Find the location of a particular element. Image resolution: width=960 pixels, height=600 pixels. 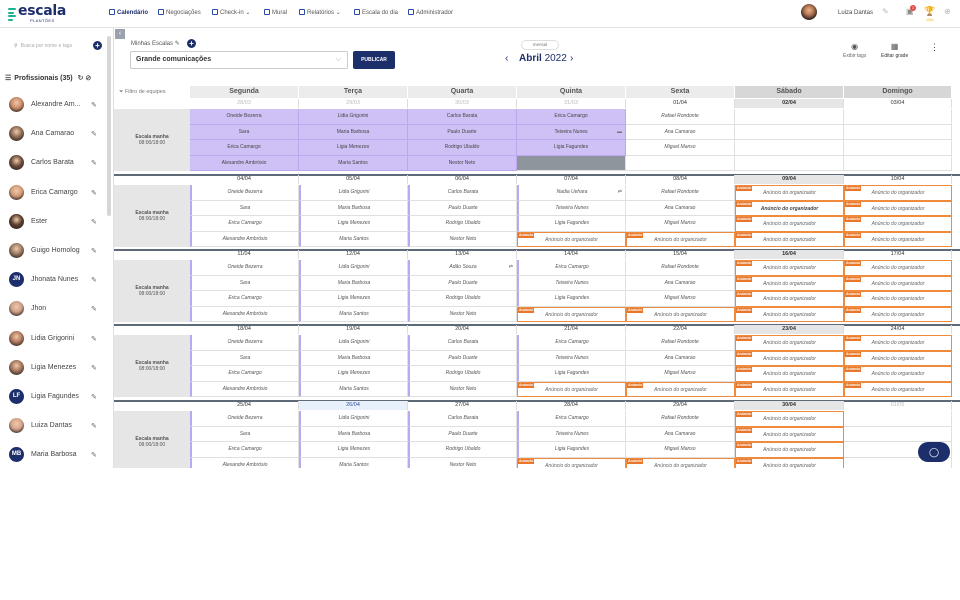

prev-month-button: ‹ is located at coordinates (507, 58).